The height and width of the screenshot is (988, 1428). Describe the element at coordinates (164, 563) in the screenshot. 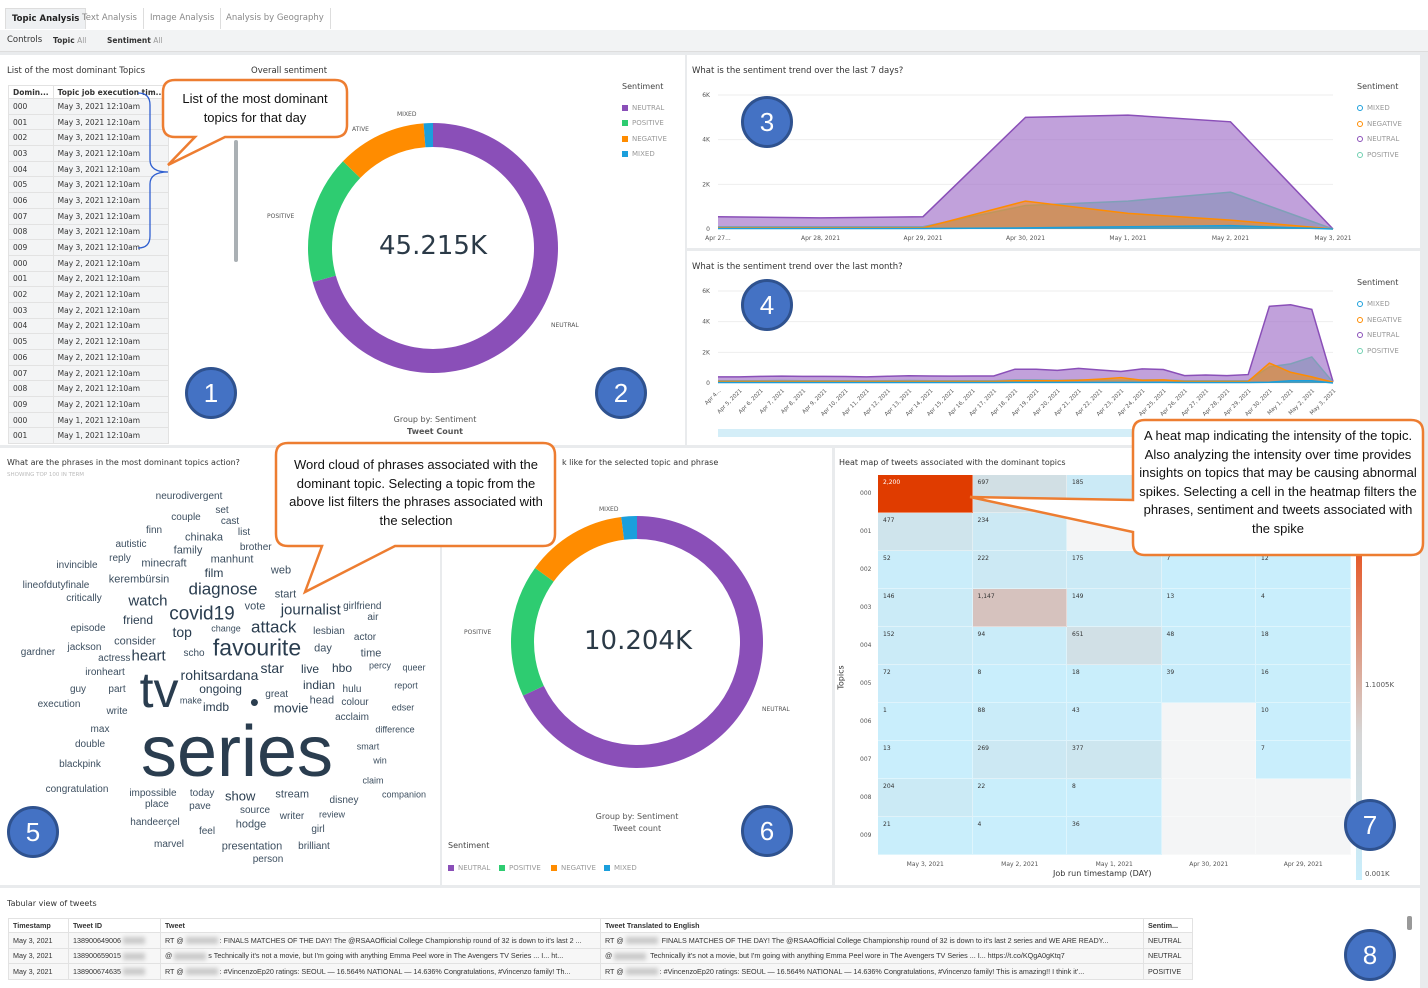

I see `word-minecraft: minecraft` at that location.